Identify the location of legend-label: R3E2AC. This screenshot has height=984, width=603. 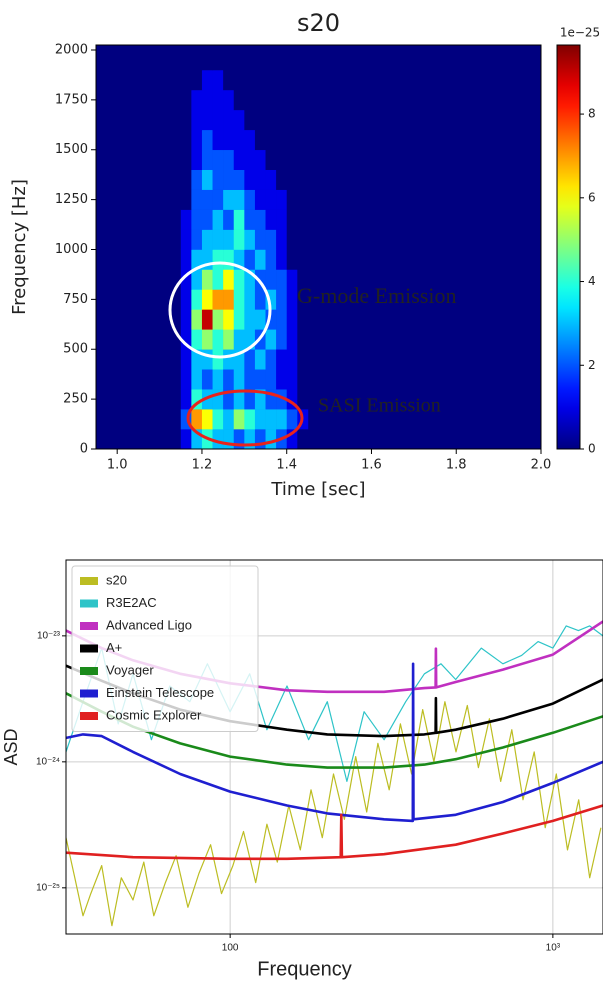
(131, 602).